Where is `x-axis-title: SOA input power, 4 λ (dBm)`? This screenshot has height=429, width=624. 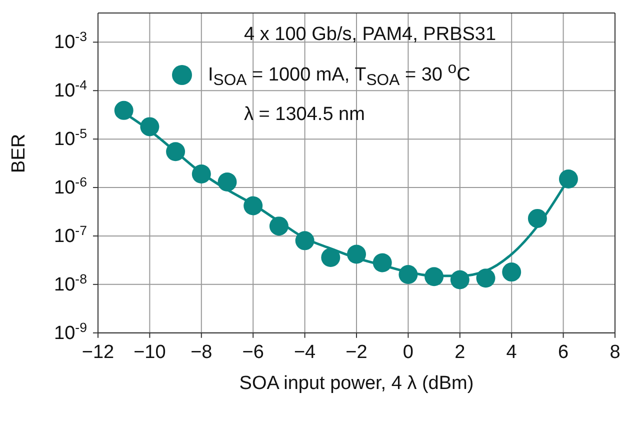 x-axis-title: SOA input power, 4 λ (dBm) is located at coordinates (356, 383).